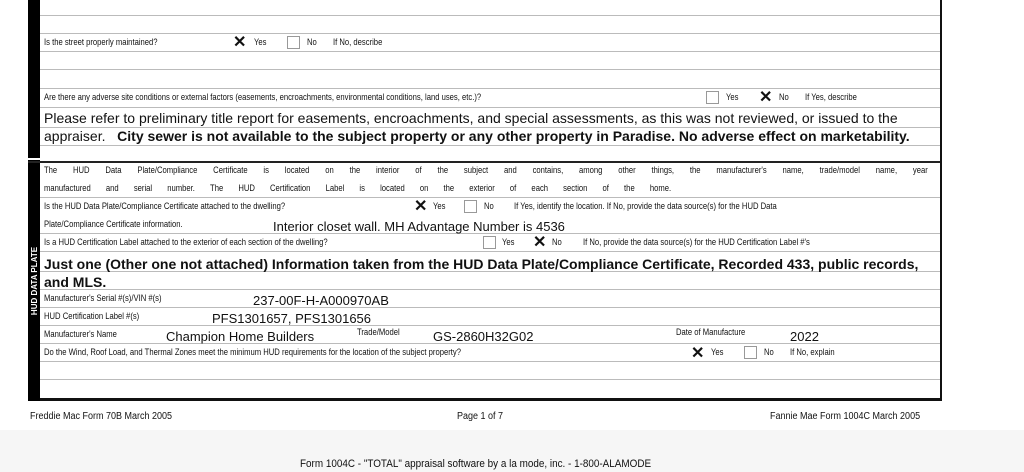 The image size is (1024, 472). What do you see at coordinates (113, 170) in the screenshot?
I see `intro-word: Data` at bounding box center [113, 170].